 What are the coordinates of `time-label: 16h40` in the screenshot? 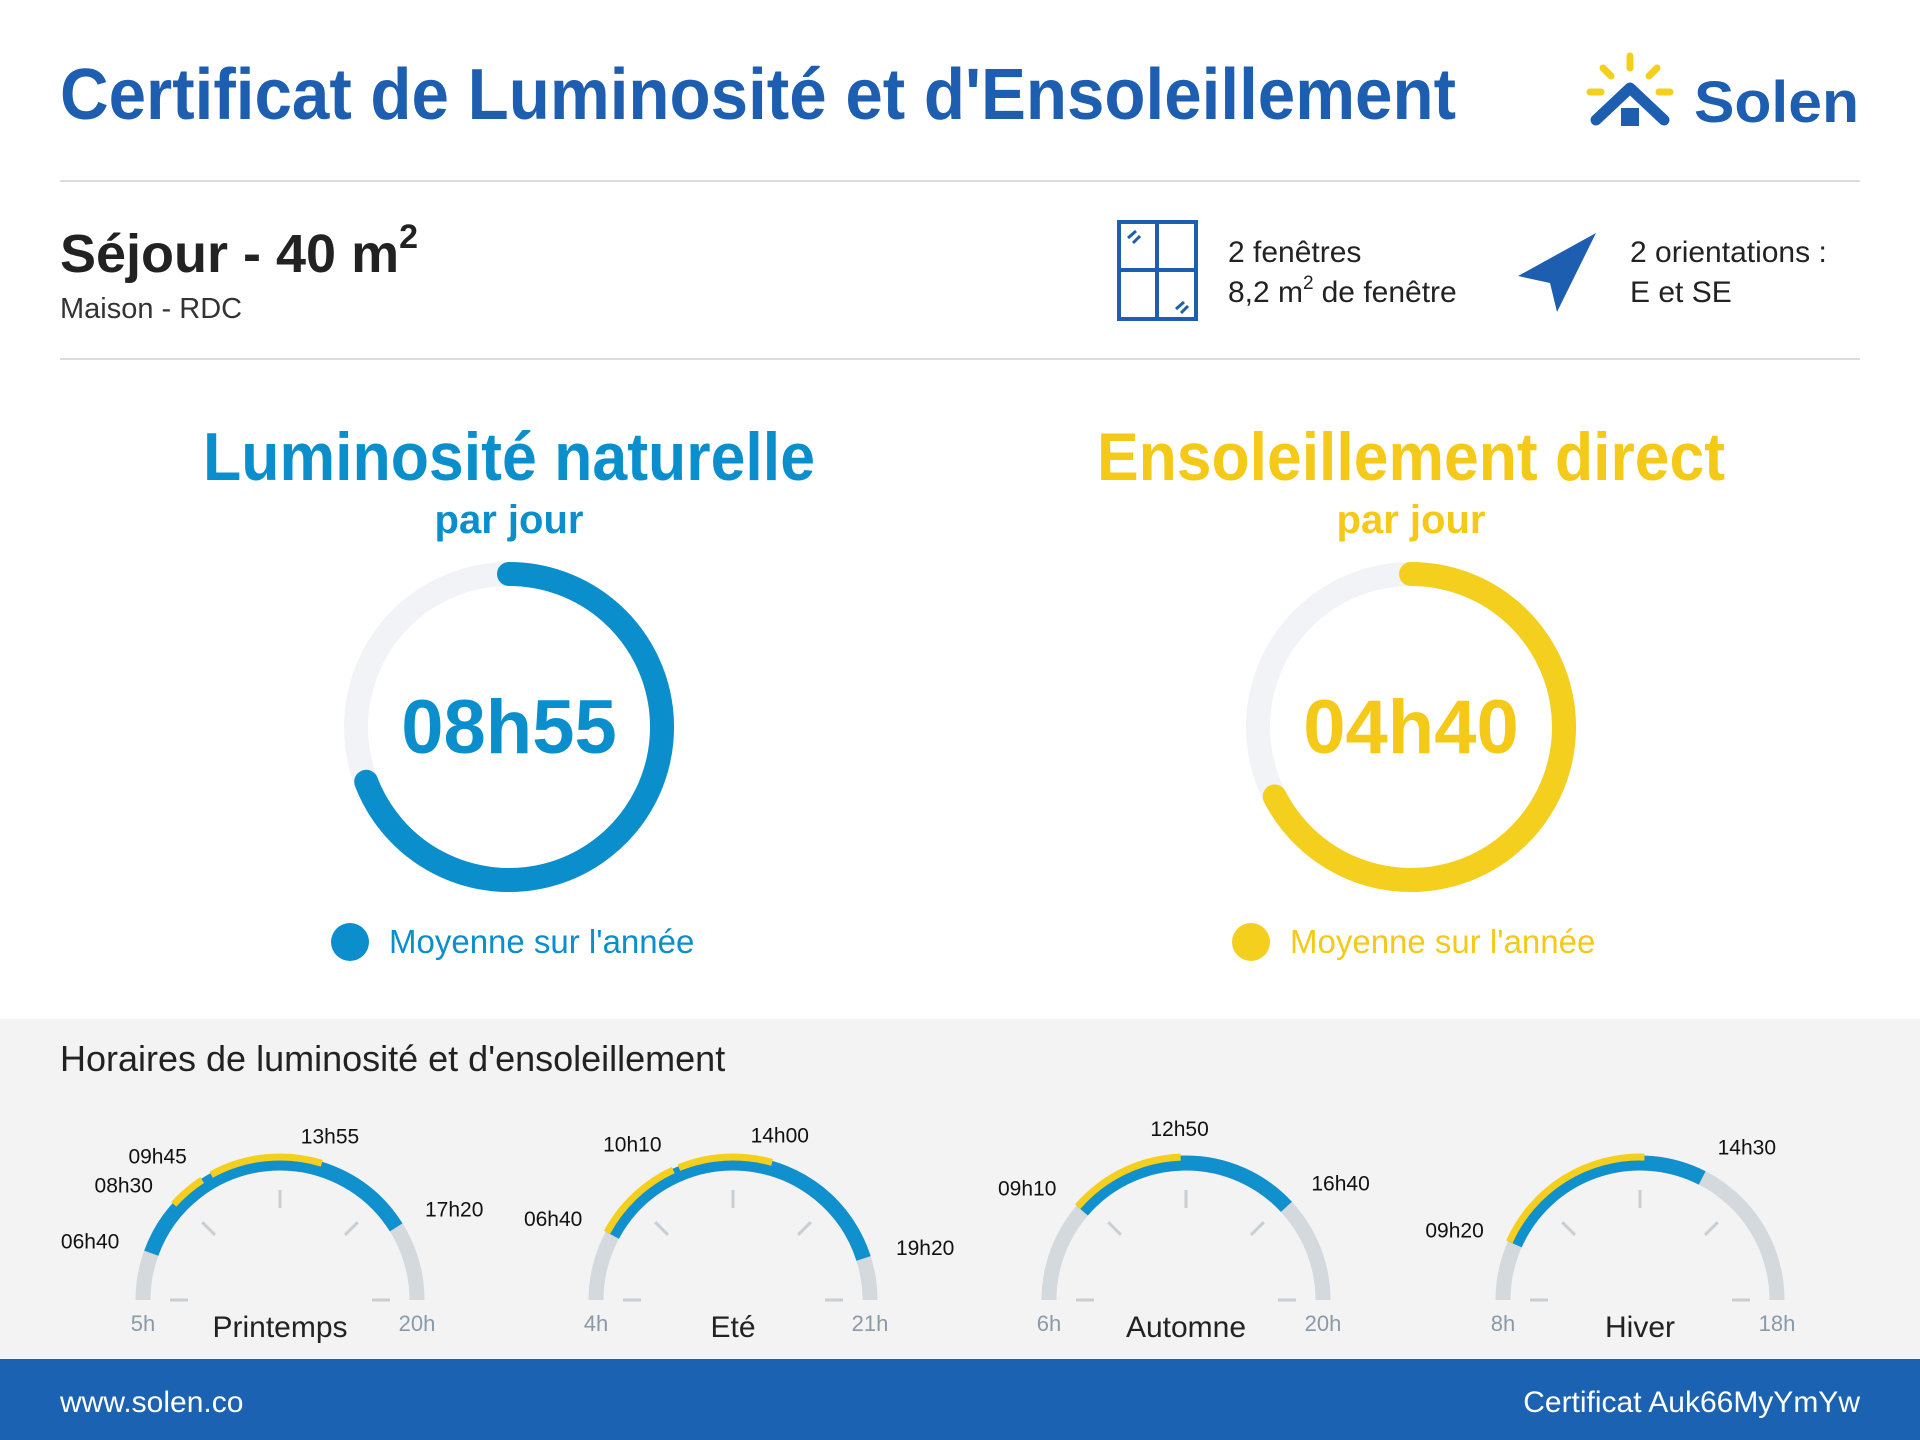 It's located at (1340, 1184).